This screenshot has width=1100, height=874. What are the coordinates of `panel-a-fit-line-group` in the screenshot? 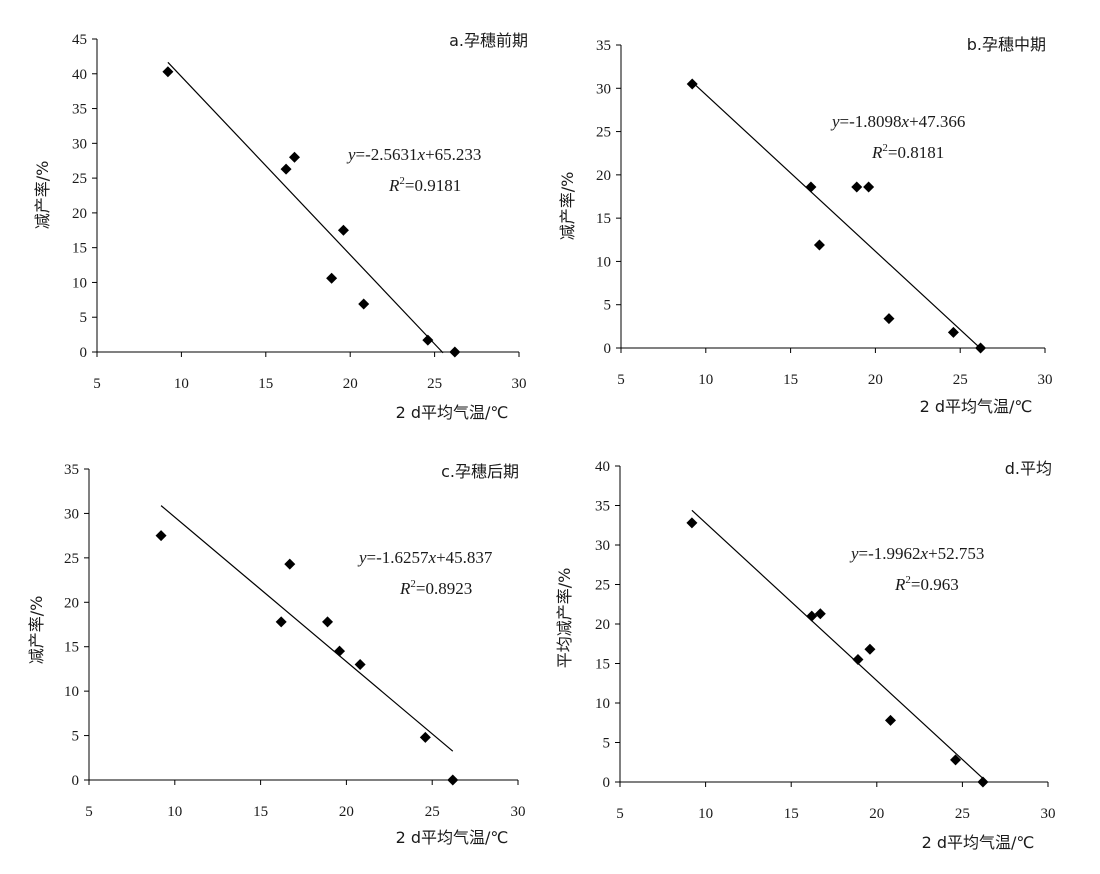 It's located at (305, 207).